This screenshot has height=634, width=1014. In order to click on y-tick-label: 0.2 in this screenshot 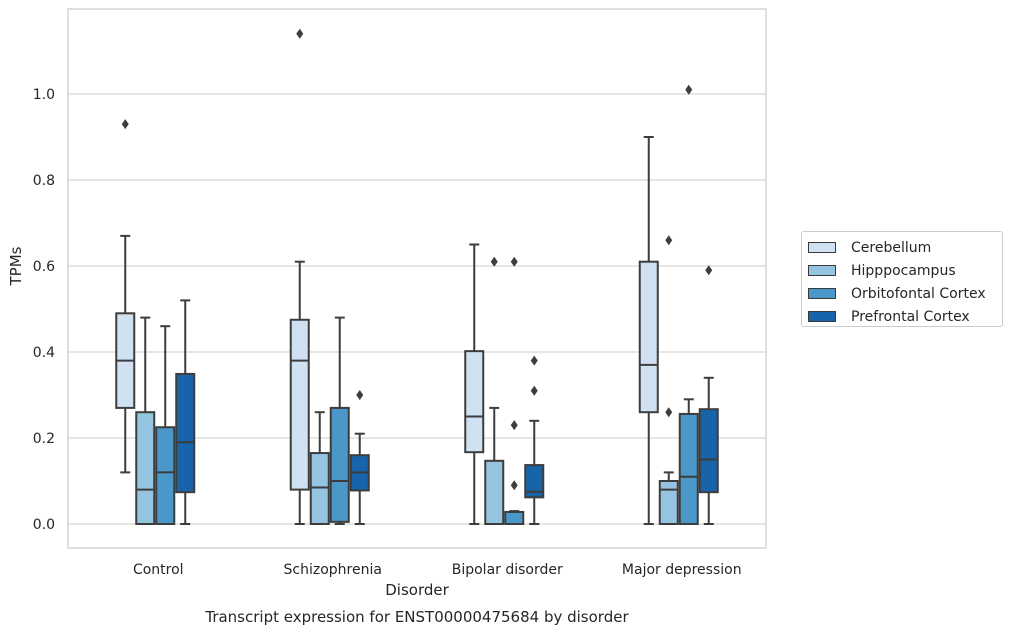, I will do `click(44, 439)`.